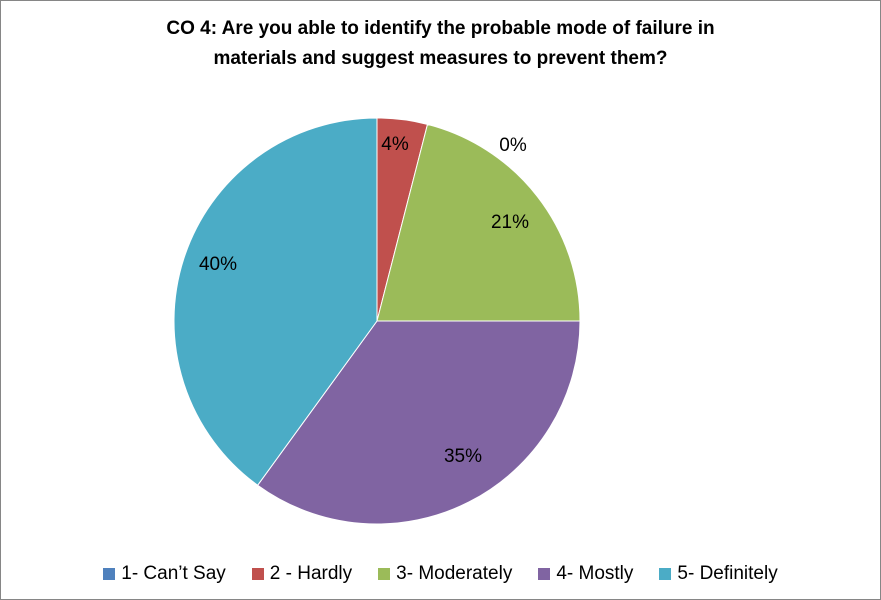 The width and height of the screenshot is (881, 600). What do you see at coordinates (218, 264) in the screenshot?
I see `data-label-definitely: 40%` at bounding box center [218, 264].